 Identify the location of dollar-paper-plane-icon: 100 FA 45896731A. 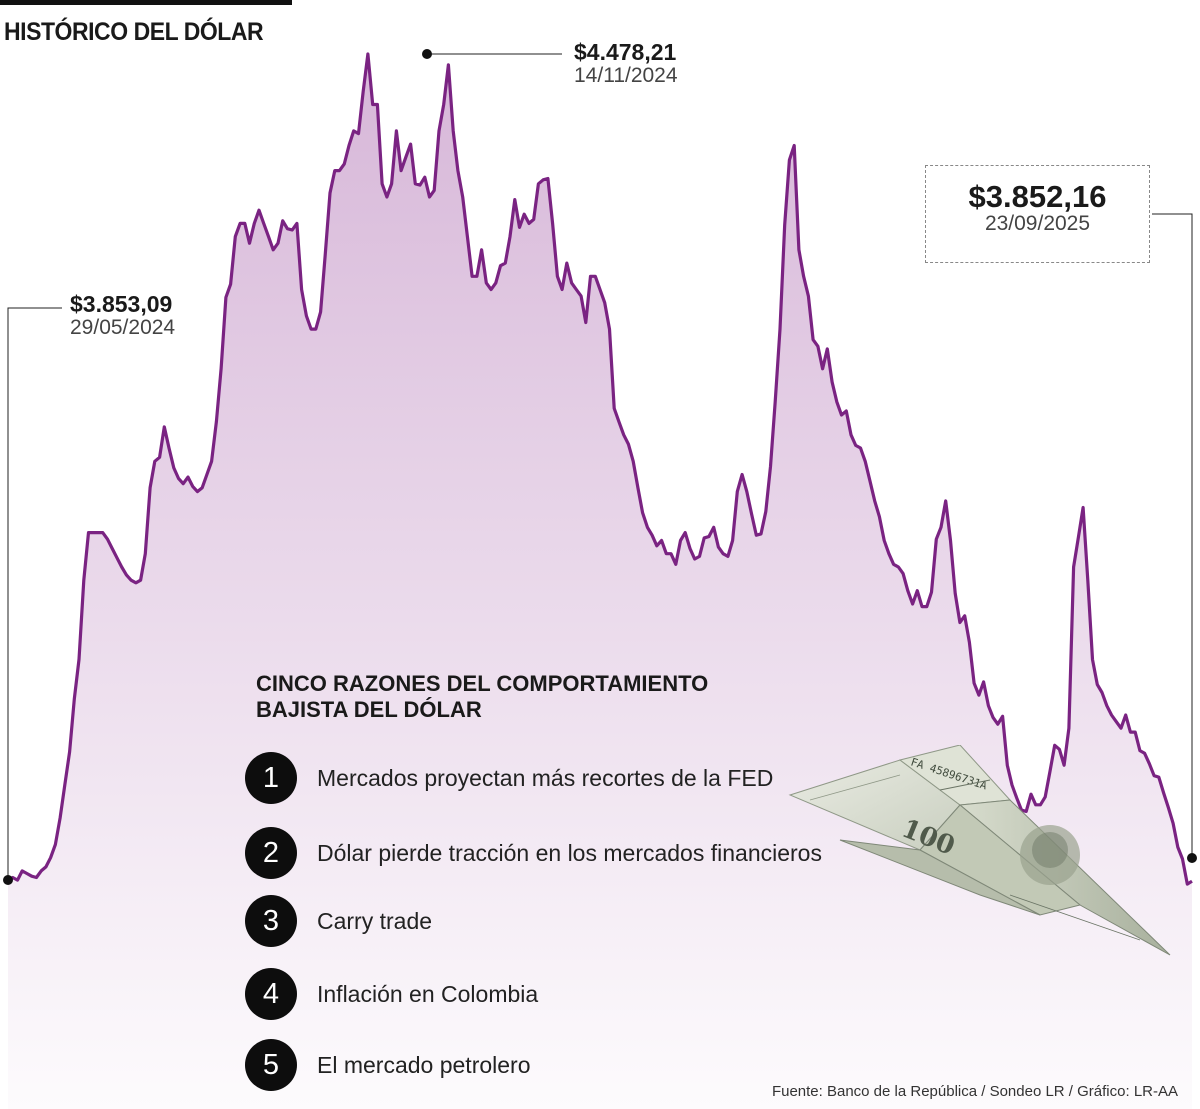
(979, 850).